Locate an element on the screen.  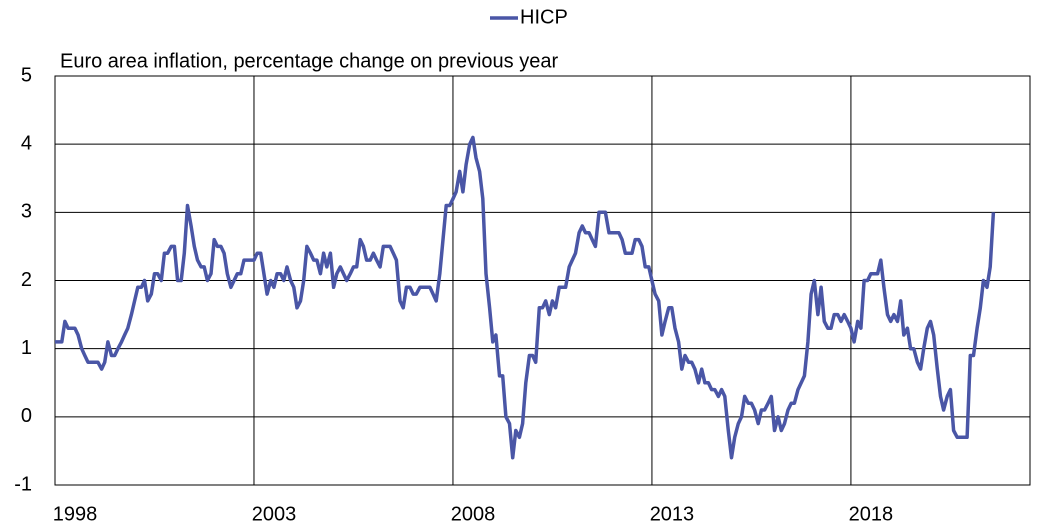
y-tick-label: 1 is located at coordinates (26, 348).